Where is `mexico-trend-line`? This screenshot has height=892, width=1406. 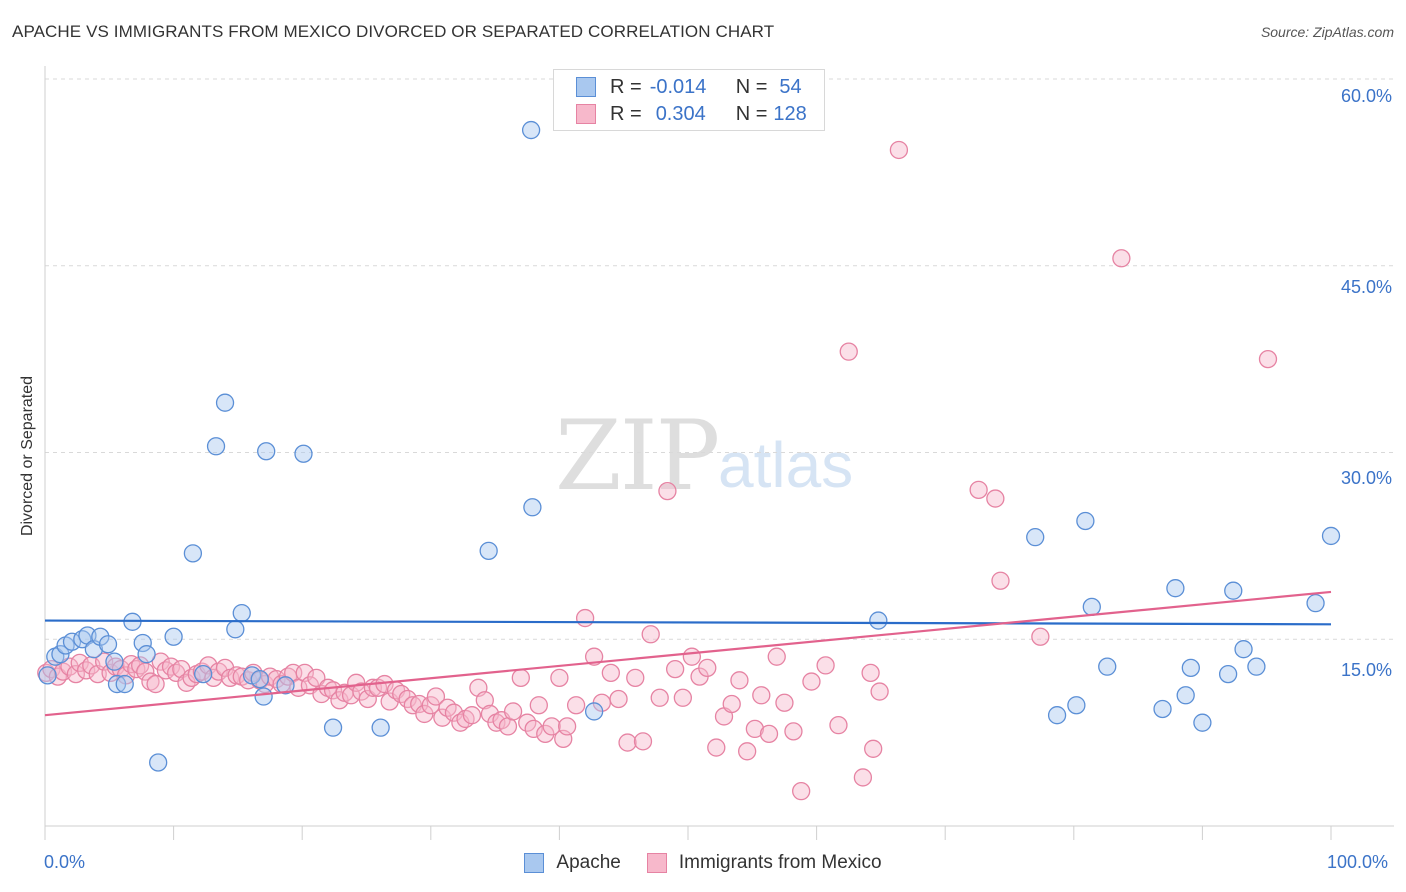
mexico-trend-line is located at coordinates (688, 653).